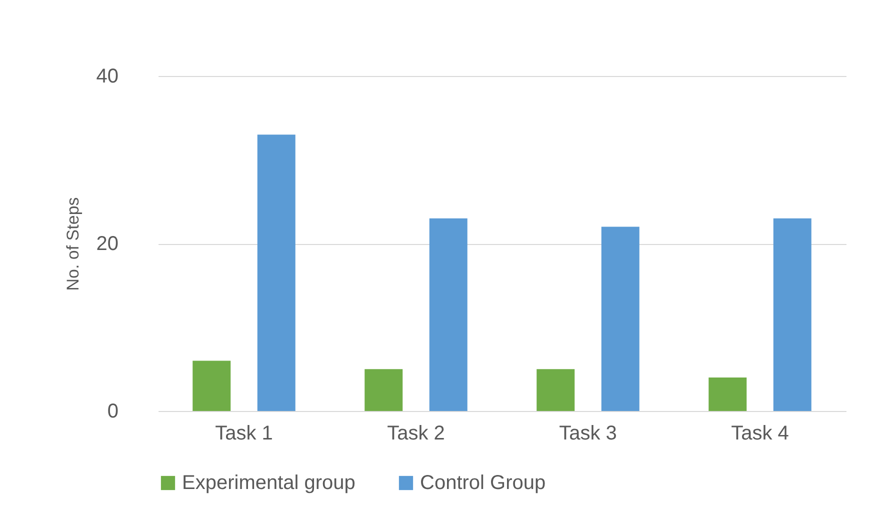 The width and height of the screenshot is (870, 527). What do you see at coordinates (72, 244) in the screenshot?
I see `y-axis-title: No. of Steps` at bounding box center [72, 244].